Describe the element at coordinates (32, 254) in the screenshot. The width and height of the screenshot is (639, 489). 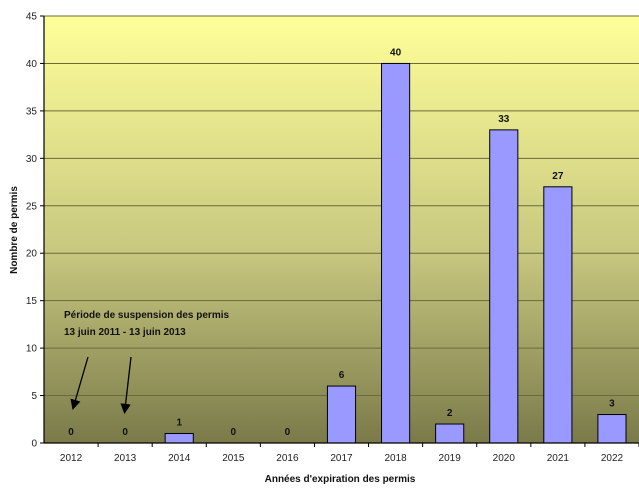
I see `y-tick-label: 20` at that location.